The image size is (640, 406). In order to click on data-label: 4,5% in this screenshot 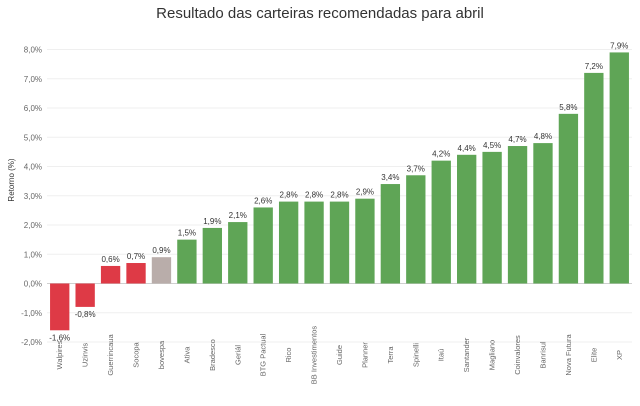, I will do `click(492, 145)`.